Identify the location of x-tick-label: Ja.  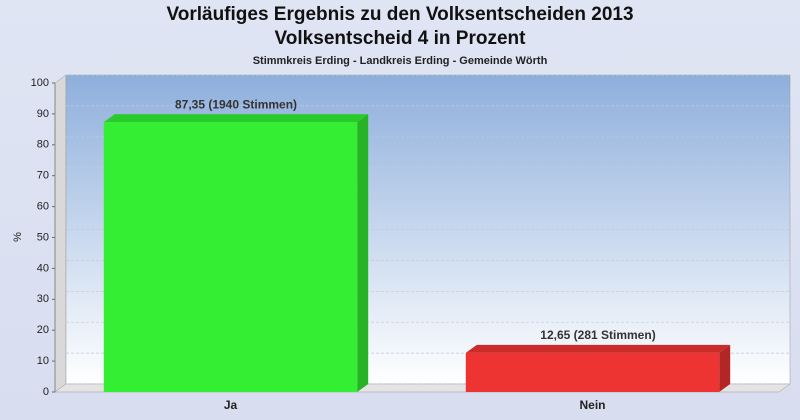
(231, 405).